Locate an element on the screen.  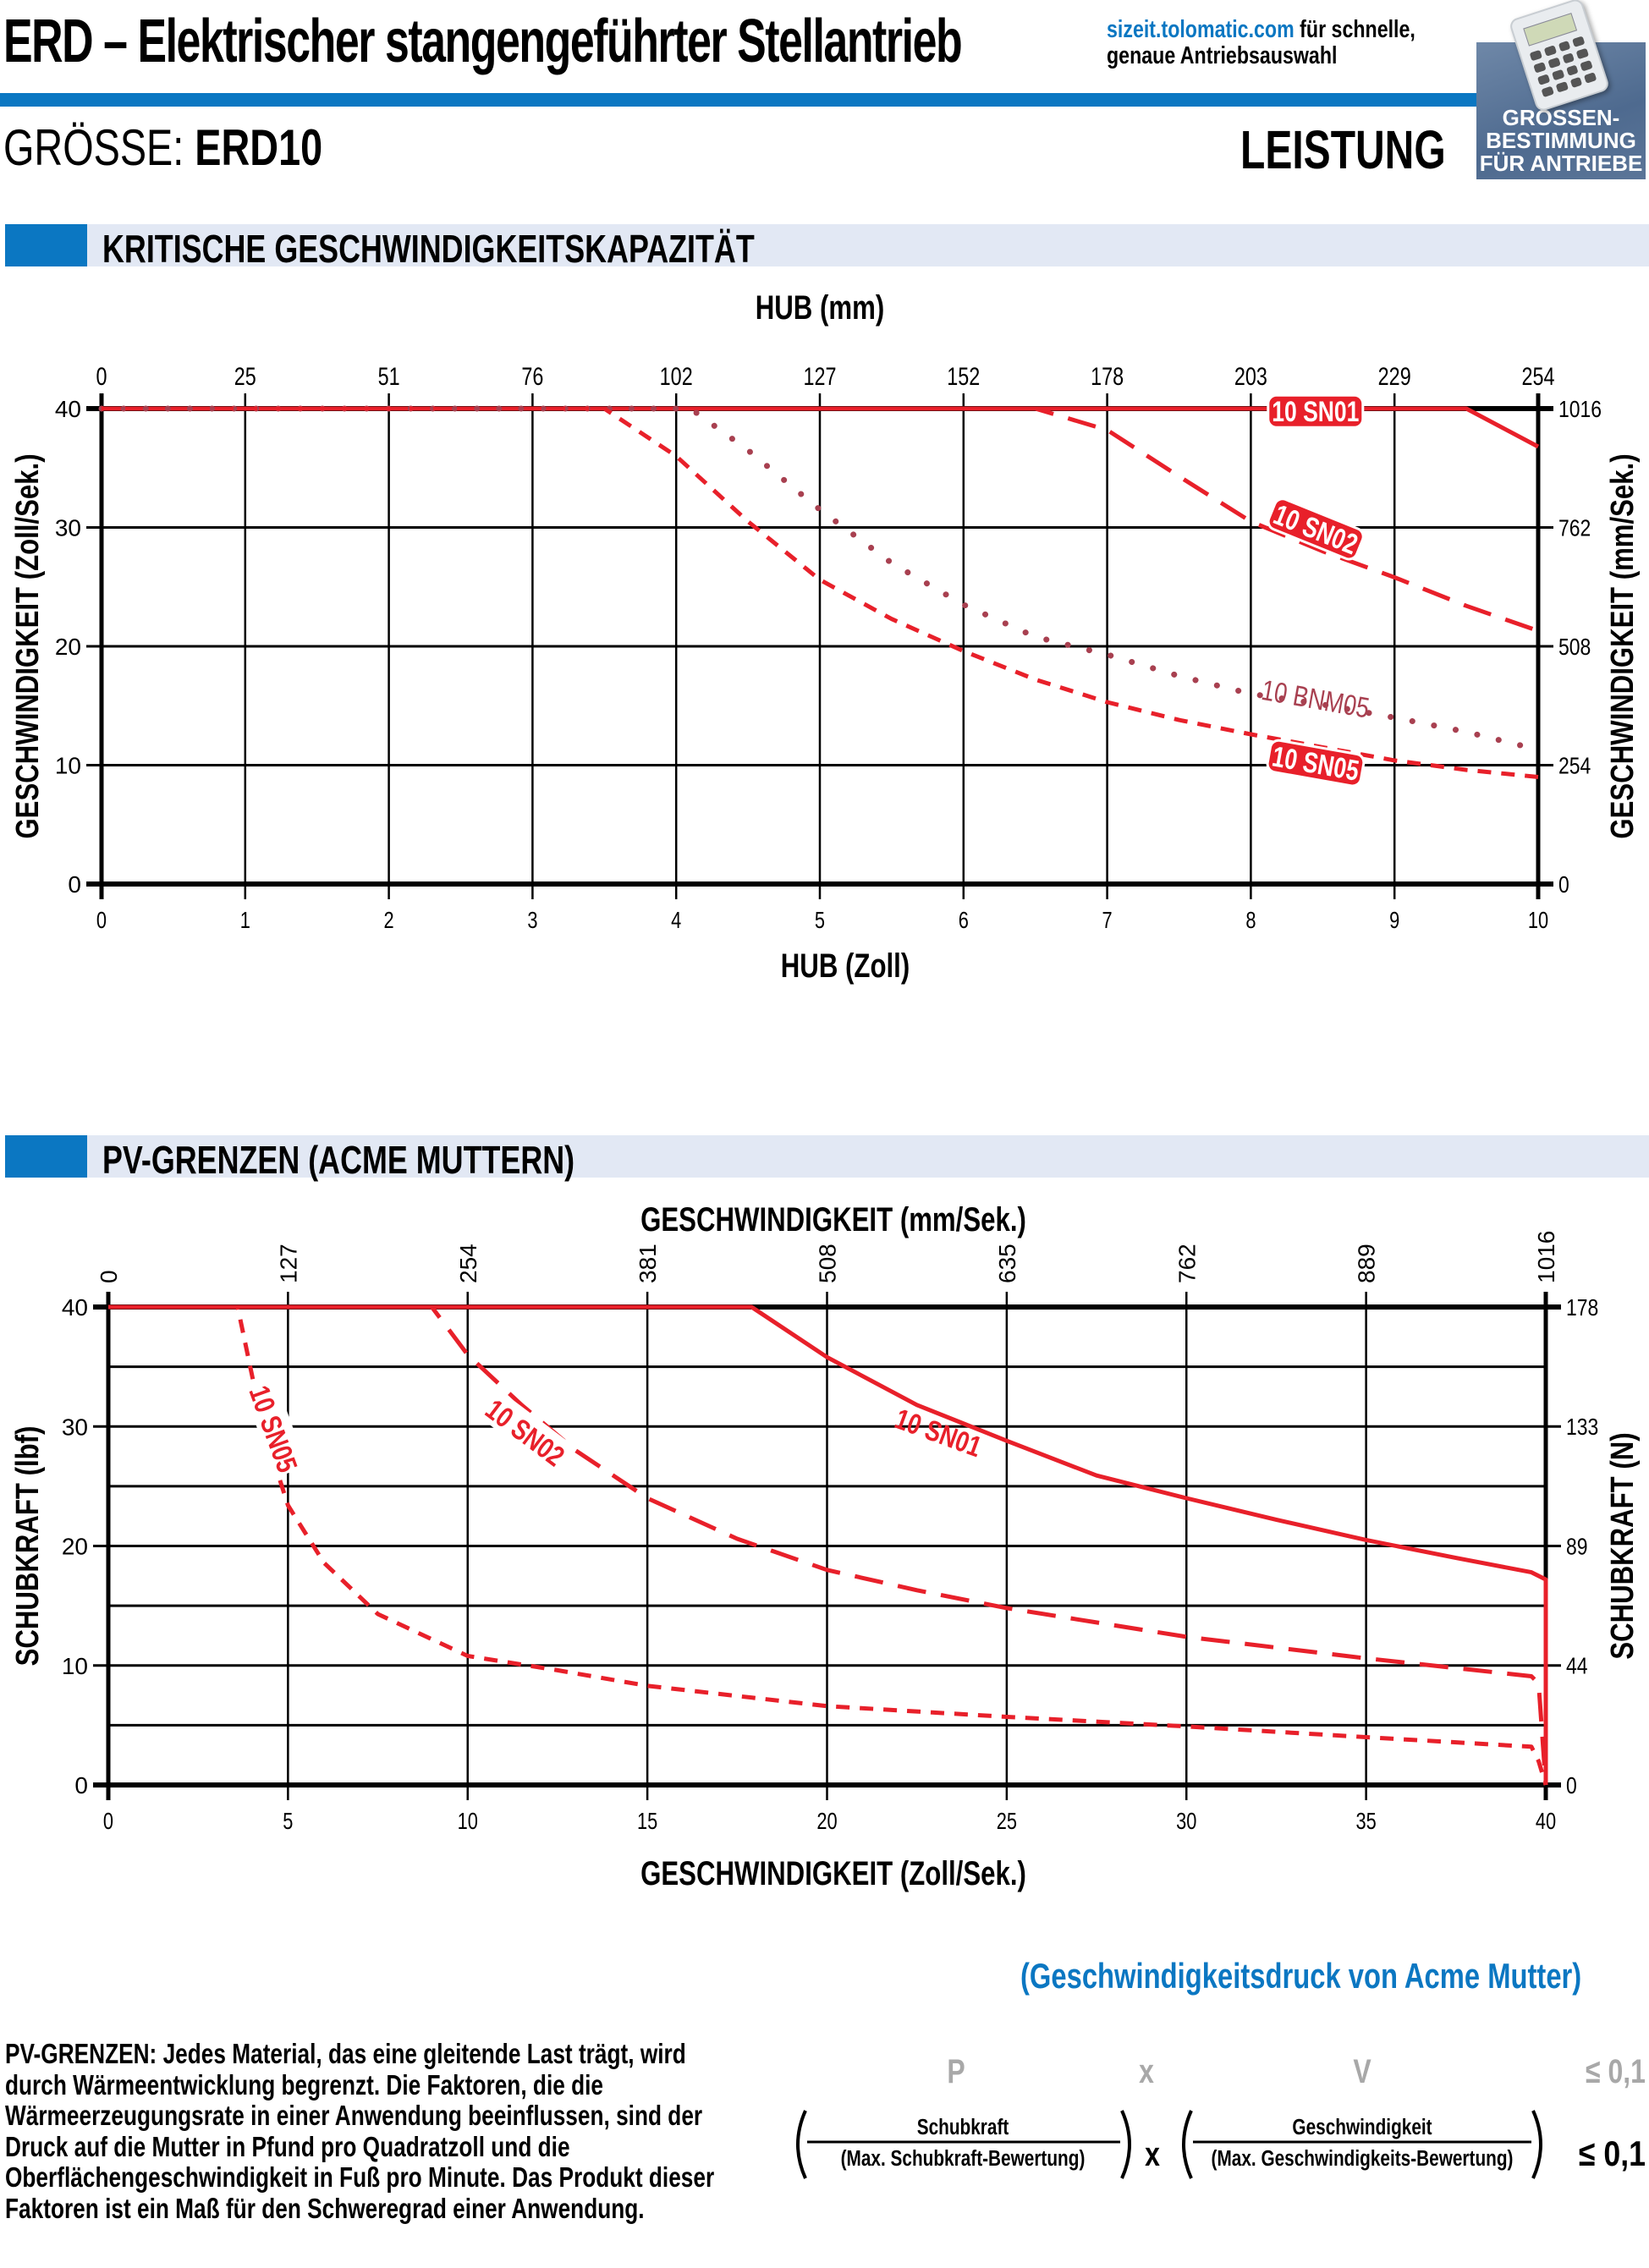
x-top-tick-label: 51 is located at coordinates (389, 376).